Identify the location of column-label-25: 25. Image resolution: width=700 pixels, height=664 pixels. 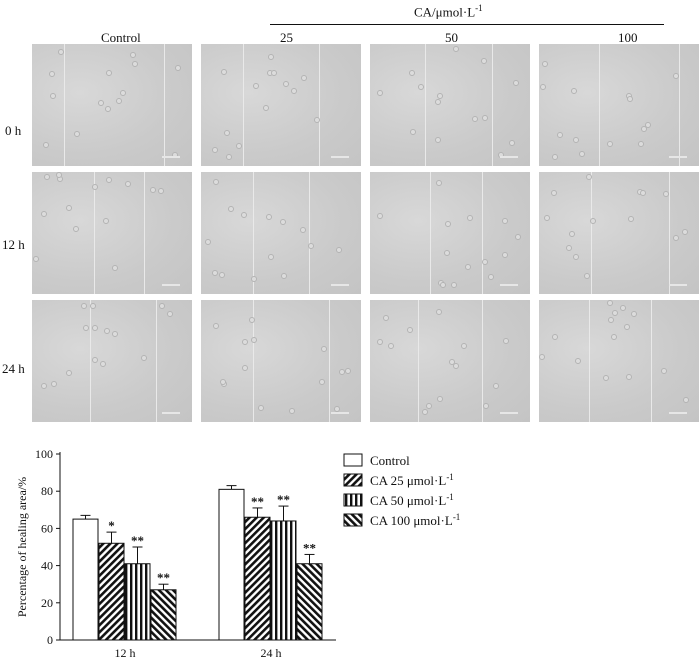
(286, 37).